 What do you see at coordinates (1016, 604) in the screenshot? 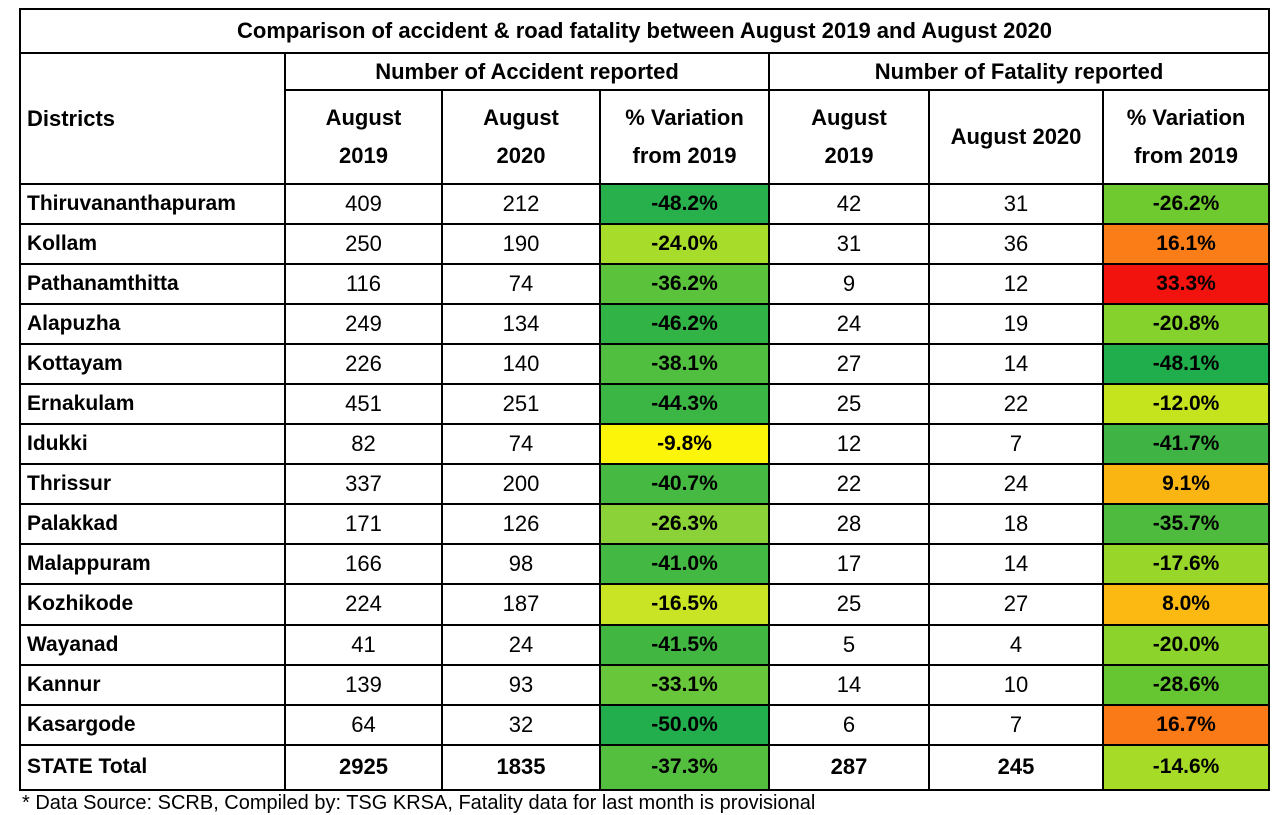
I see `fatality-2020-cell: 27` at bounding box center [1016, 604].